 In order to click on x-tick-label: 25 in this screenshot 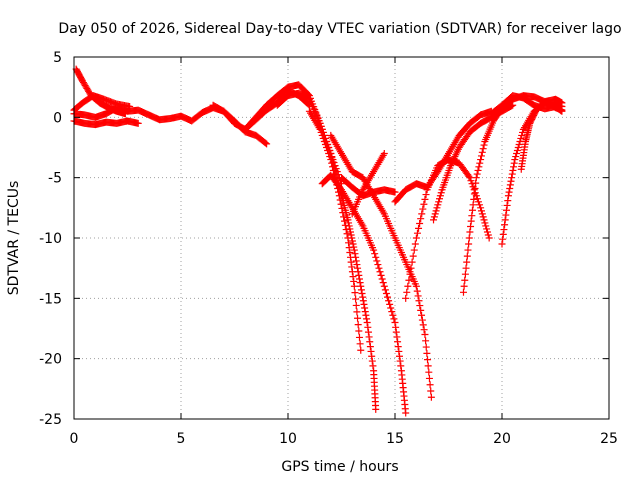, I will do `click(609, 439)`.